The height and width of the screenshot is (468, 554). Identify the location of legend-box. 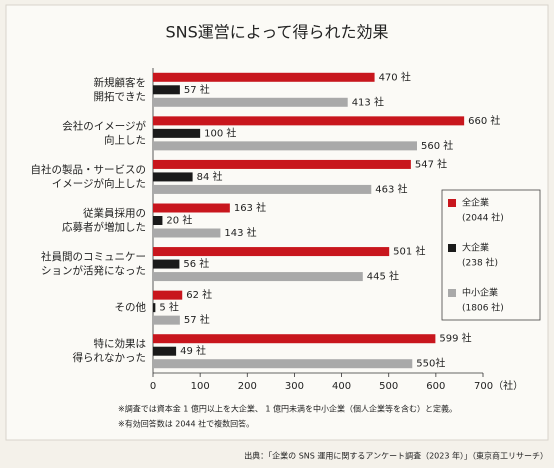
(491, 255).